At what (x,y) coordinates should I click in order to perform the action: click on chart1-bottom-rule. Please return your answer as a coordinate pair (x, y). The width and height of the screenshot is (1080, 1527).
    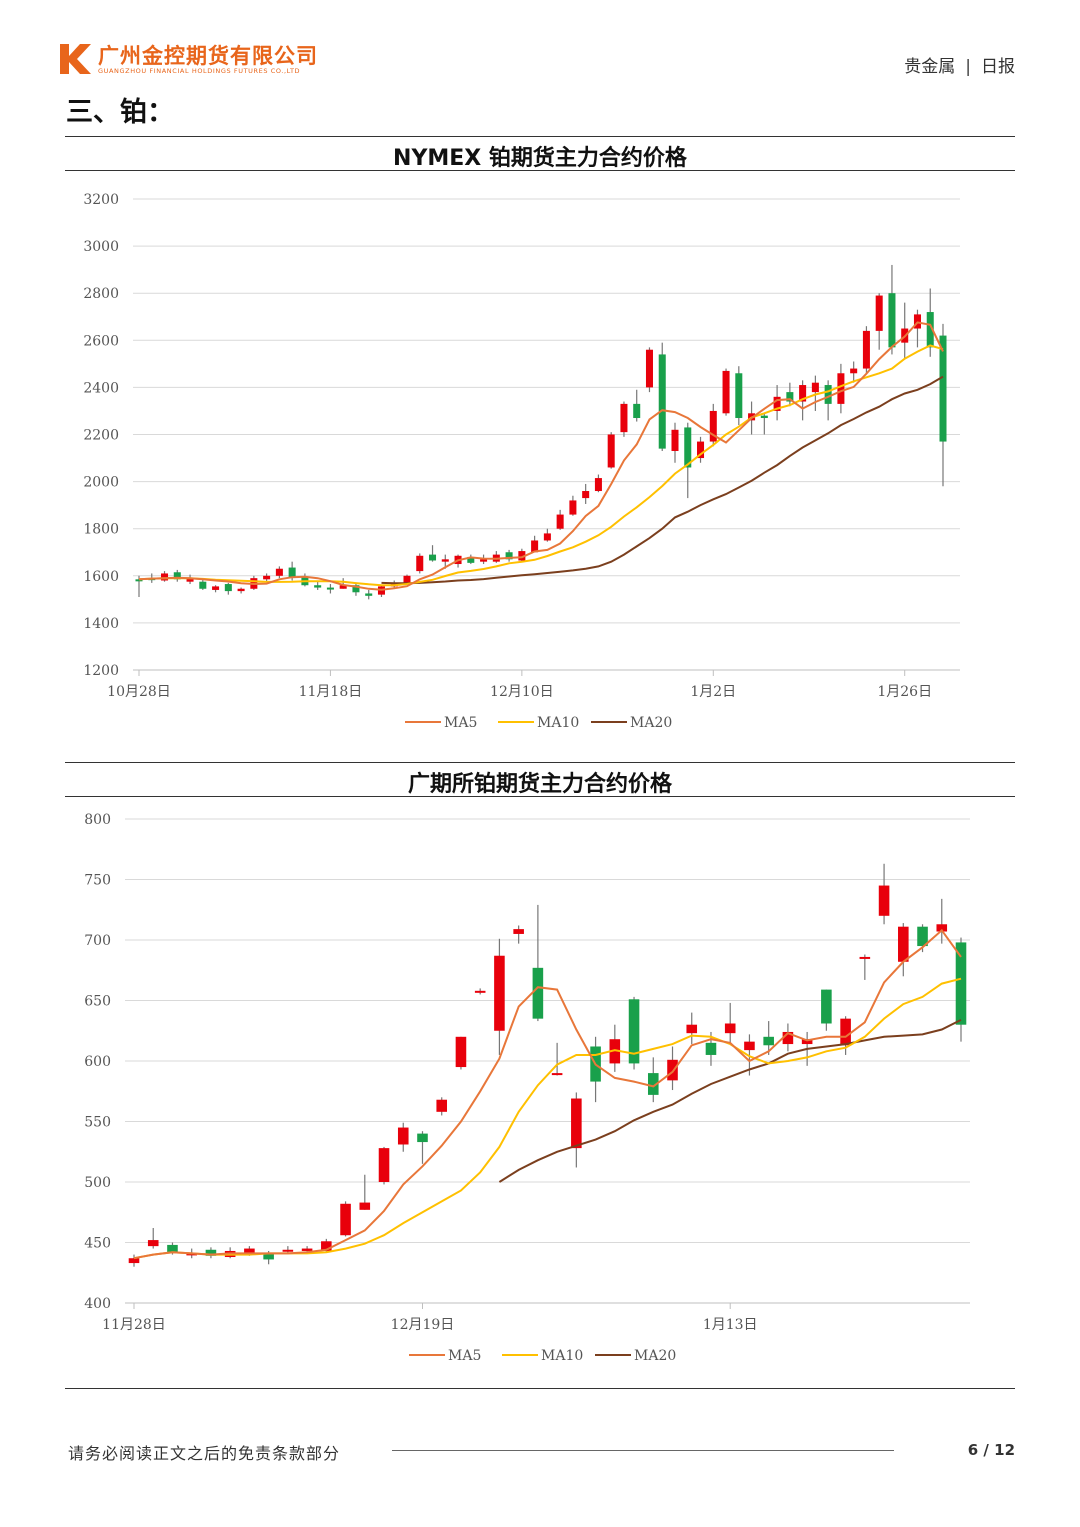
    Looking at the image, I should click on (540, 170).